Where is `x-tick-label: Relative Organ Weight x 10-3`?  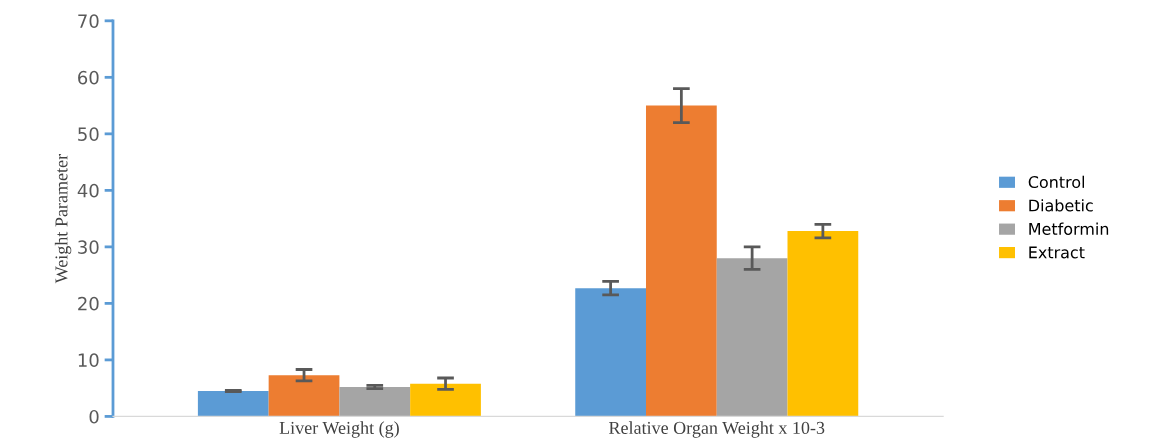 x-tick-label: Relative Organ Weight x 10-3 is located at coordinates (717, 429).